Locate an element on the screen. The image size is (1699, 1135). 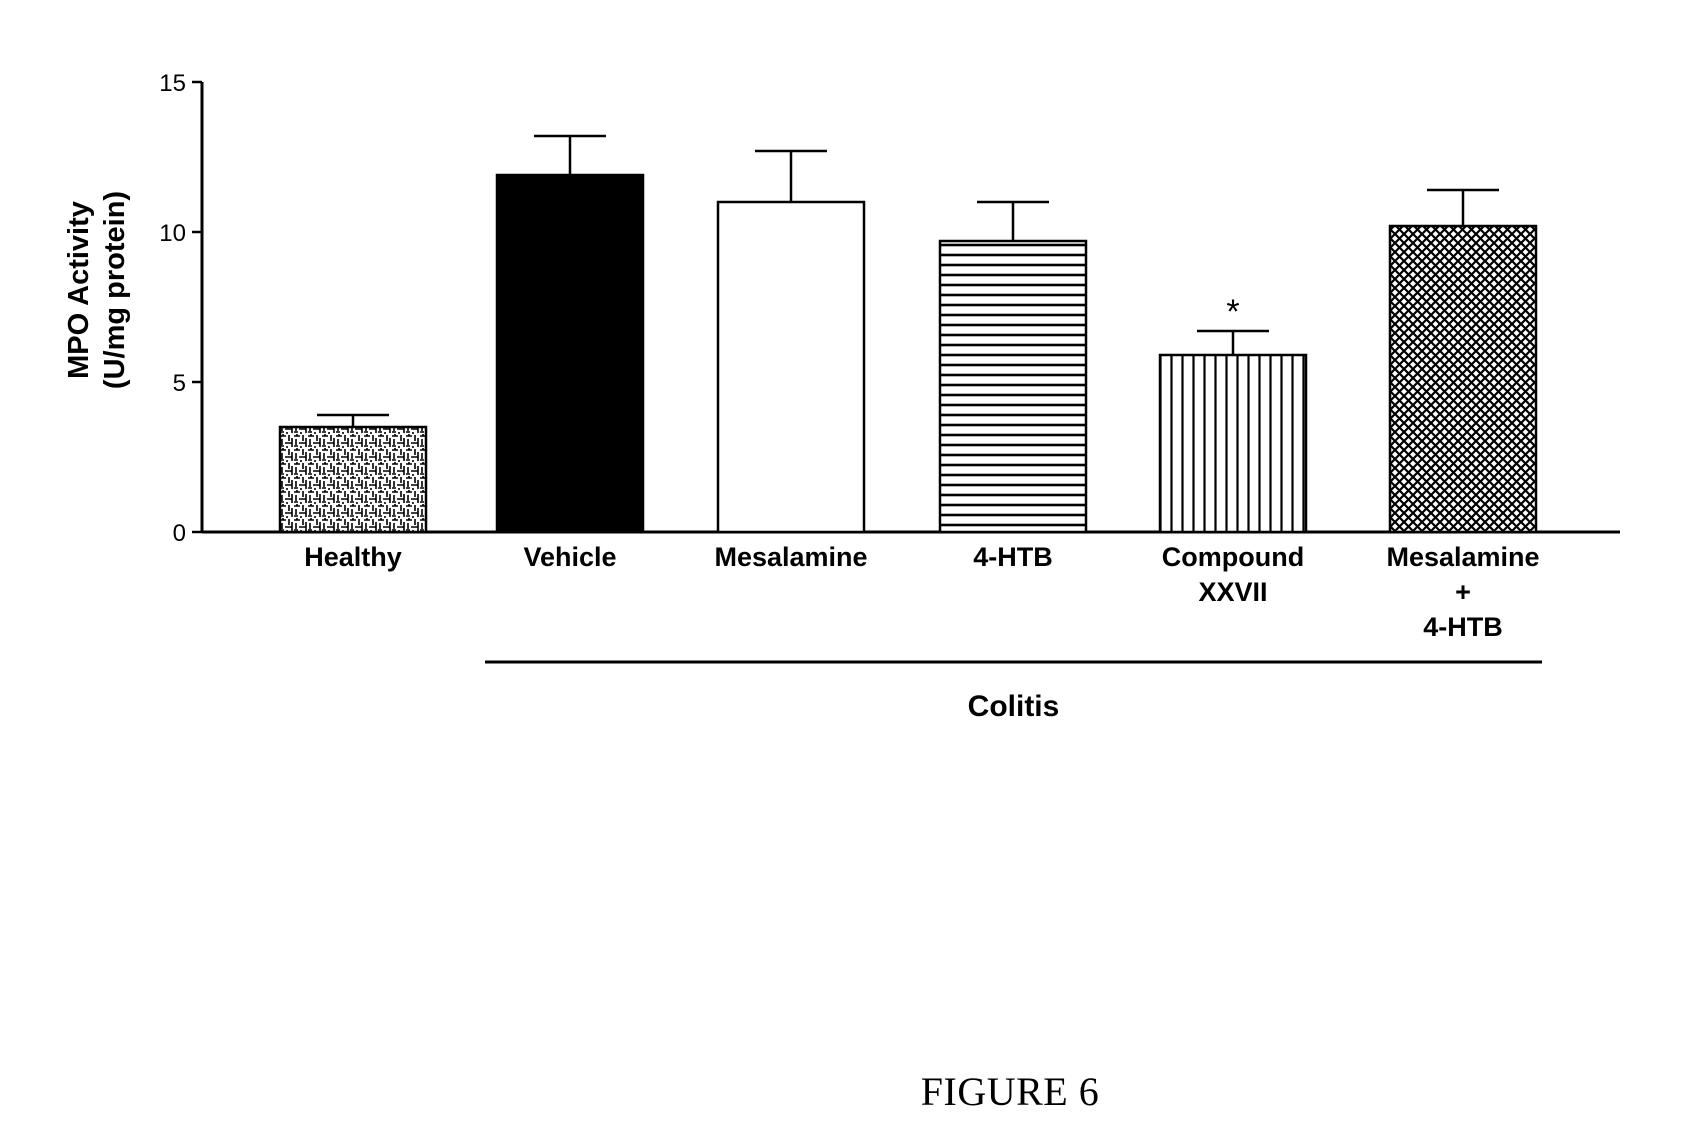
category-label: Healthy is located at coordinates (353, 557).